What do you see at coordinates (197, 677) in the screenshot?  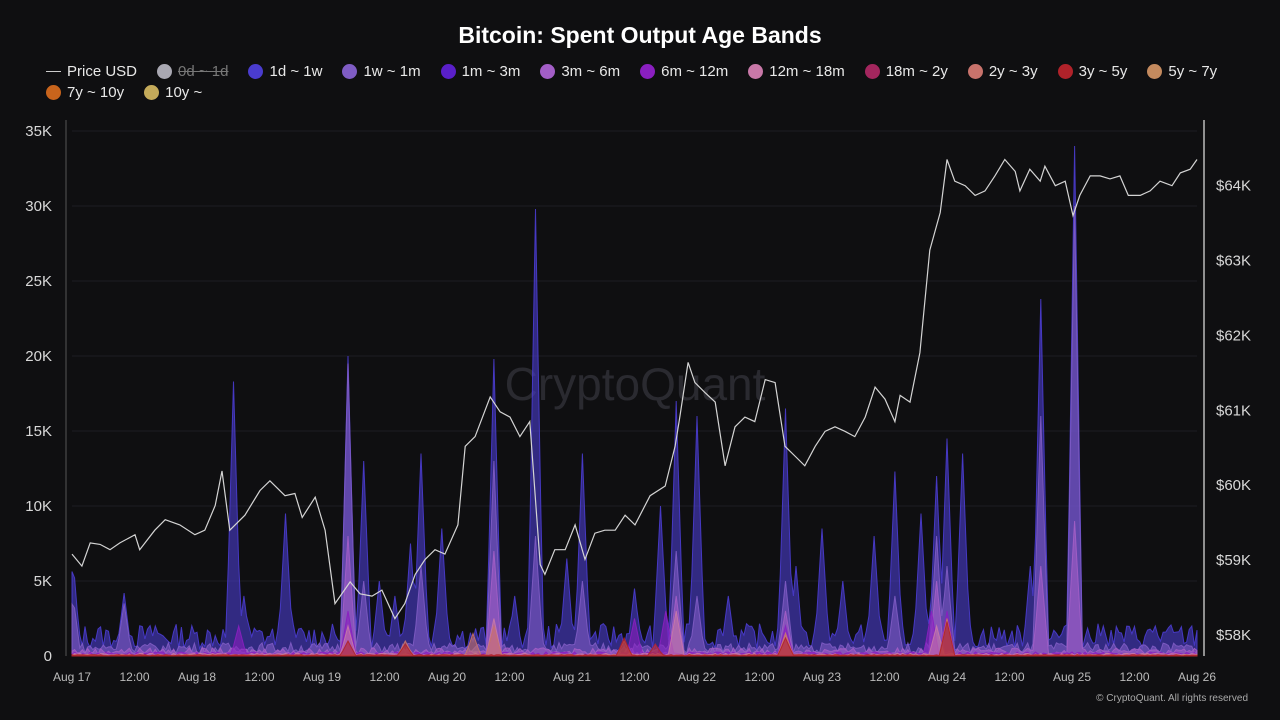 I see `x-tick-label: Aug 18` at bounding box center [197, 677].